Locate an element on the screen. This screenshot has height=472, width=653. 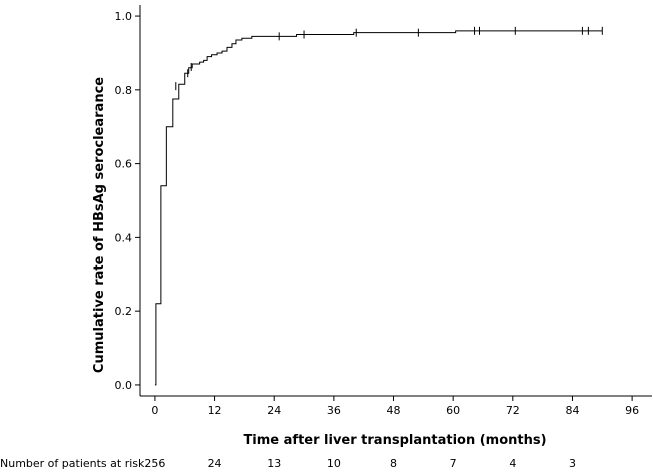
x-tick-label: 84 is located at coordinates (572, 410).